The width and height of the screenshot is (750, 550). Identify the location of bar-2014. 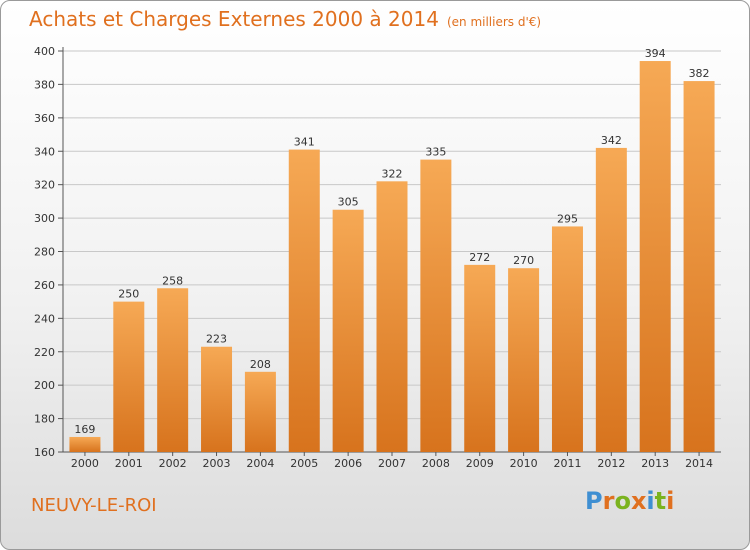
(699, 266).